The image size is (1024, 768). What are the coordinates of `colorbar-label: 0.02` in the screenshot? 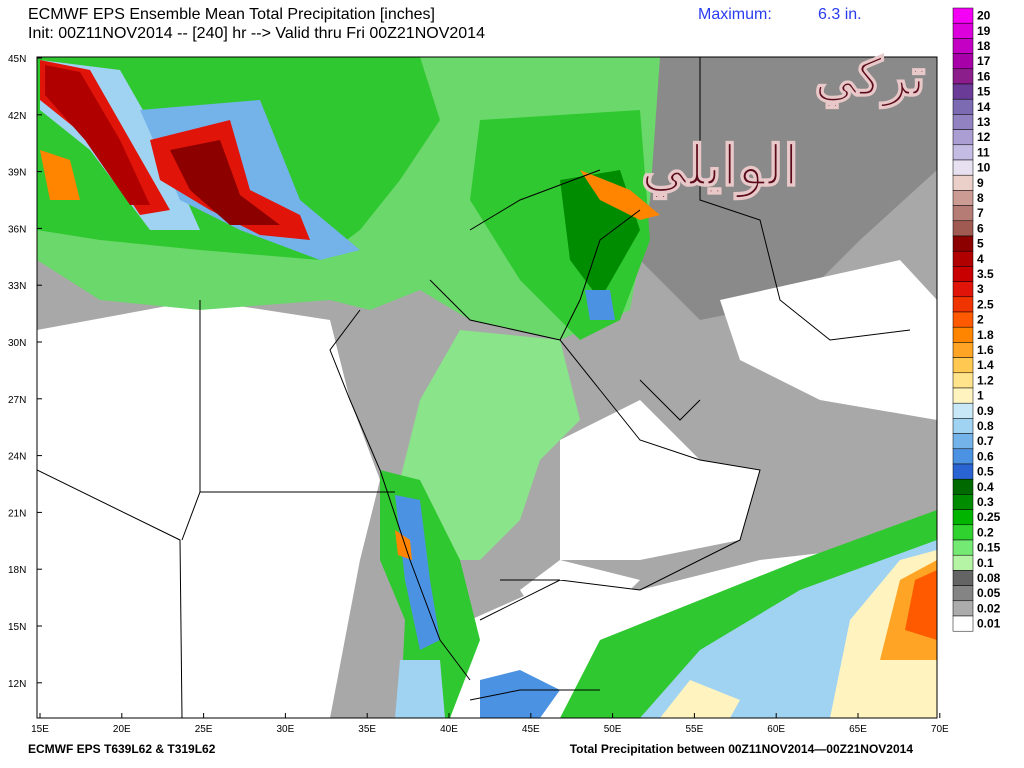 It's located at (989, 608).